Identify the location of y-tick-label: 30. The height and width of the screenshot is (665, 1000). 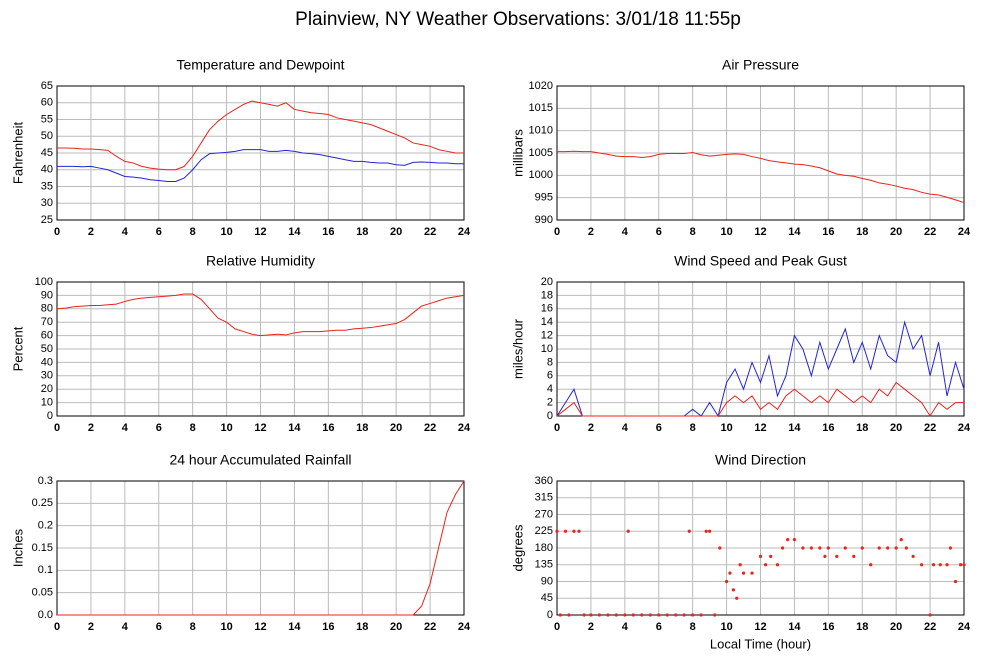
(47, 376).